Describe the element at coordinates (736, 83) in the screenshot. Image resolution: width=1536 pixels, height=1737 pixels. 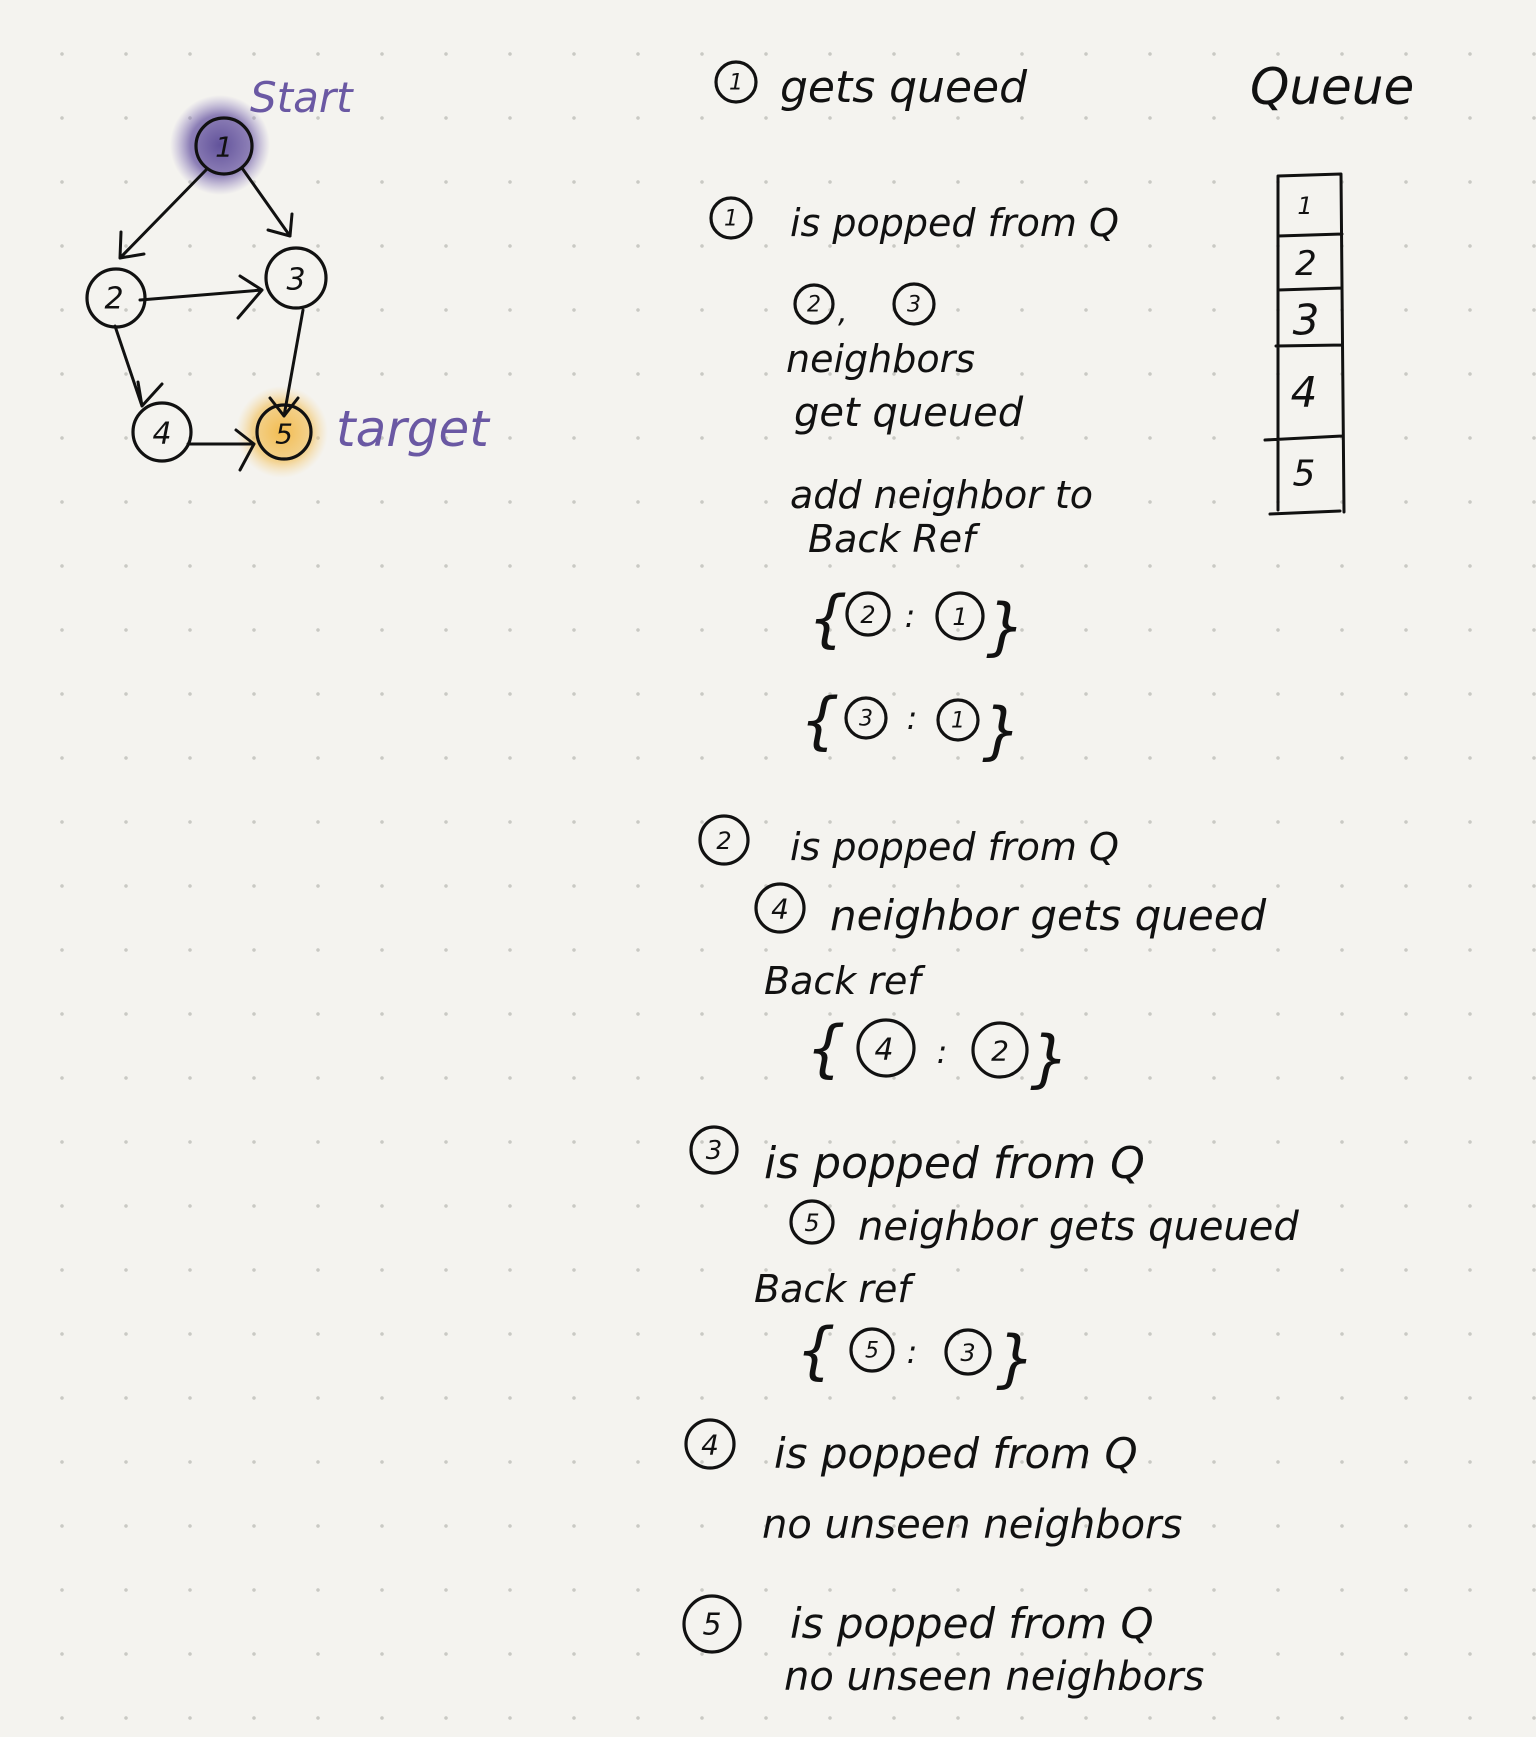
I see `step-0-node: 1` at that location.